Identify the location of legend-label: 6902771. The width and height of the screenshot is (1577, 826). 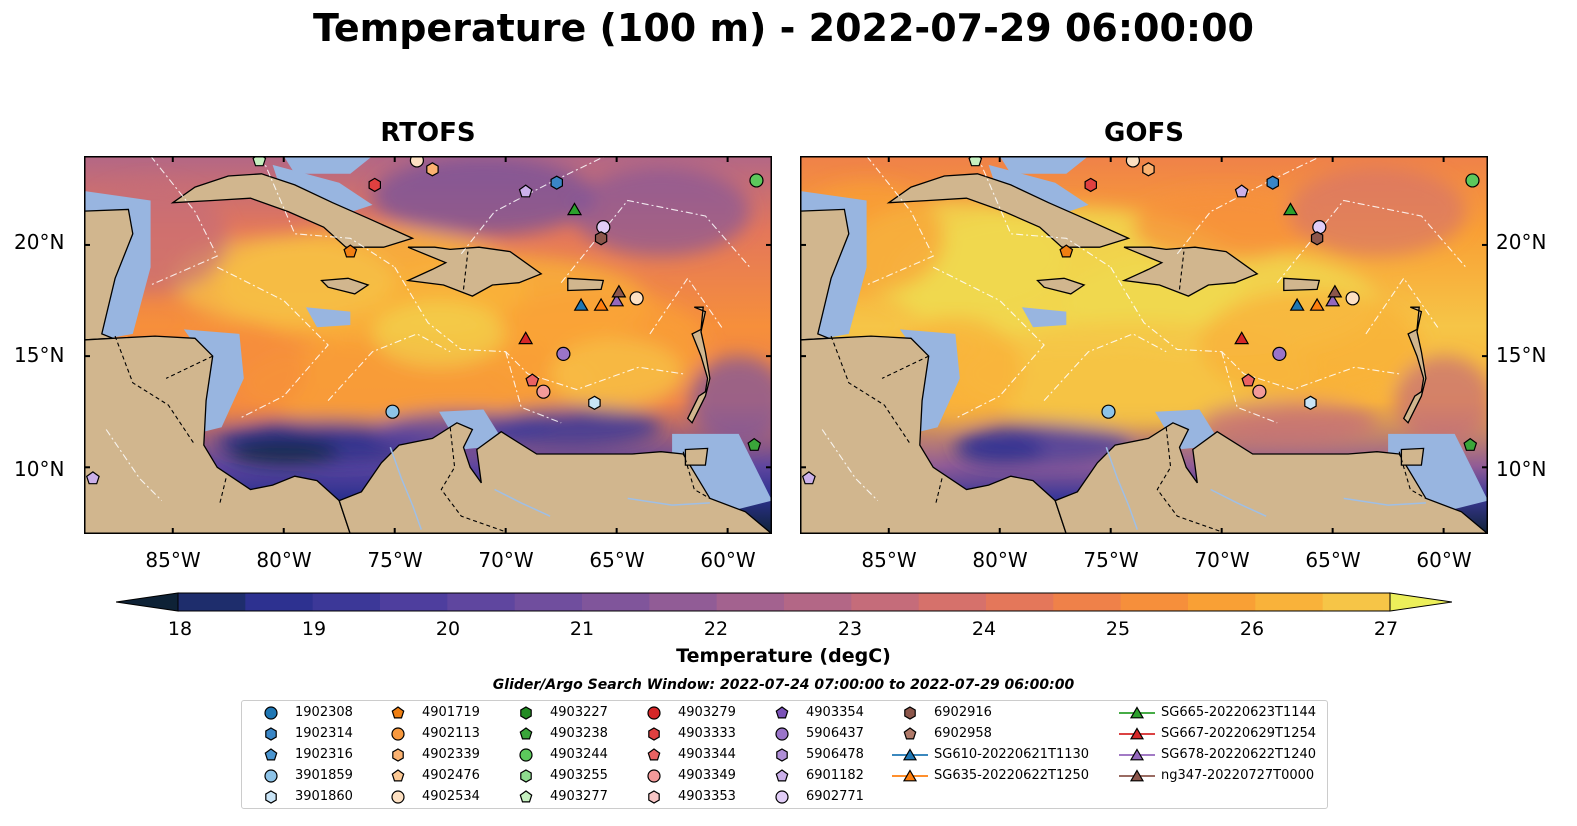
(835, 796).